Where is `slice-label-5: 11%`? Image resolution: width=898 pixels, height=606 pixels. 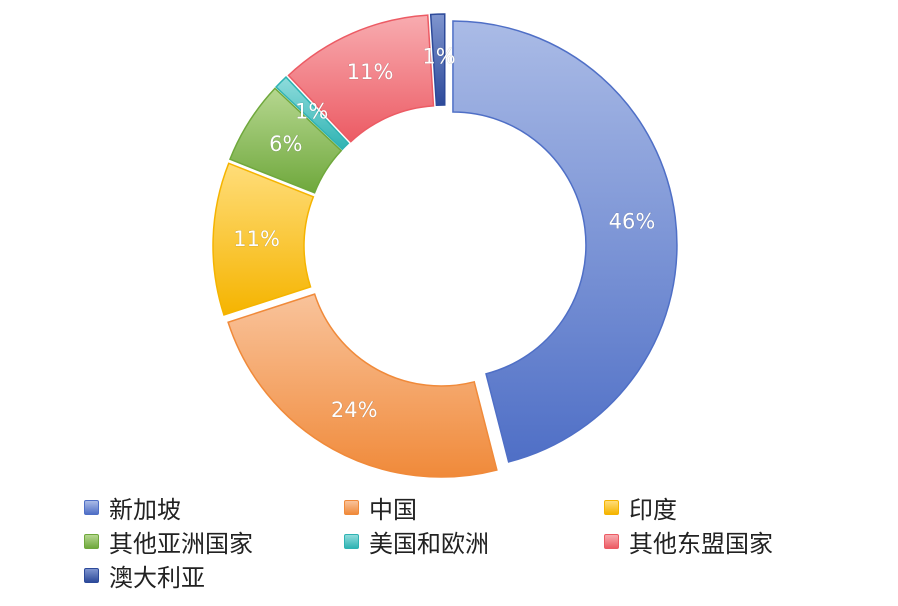 slice-label-5: 11% is located at coordinates (370, 72).